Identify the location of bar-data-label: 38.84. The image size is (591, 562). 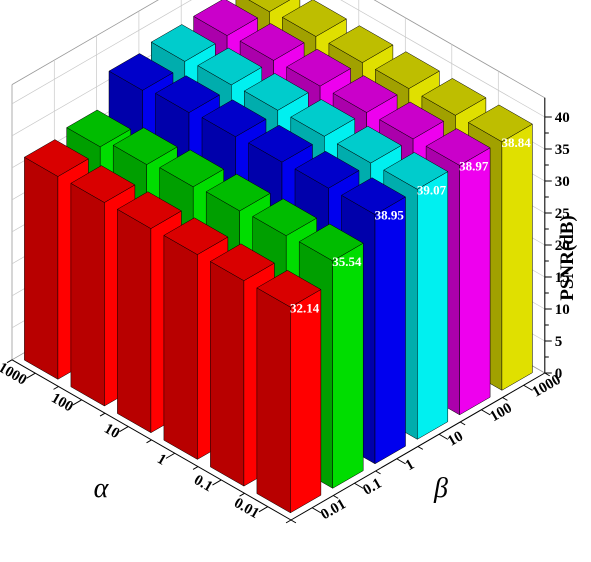
(516, 142).